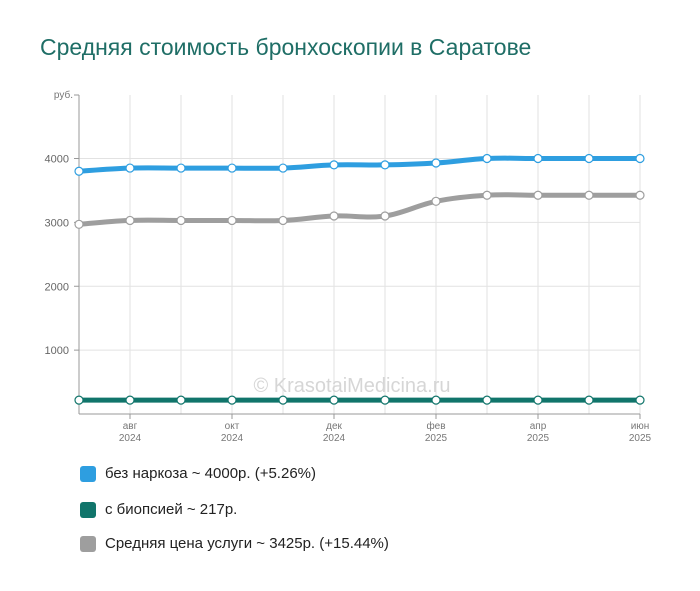 This screenshot has width=700, height=591. What do you see at coordinates (247, 543) in the screenshot?
I see `legend-label: Средняя цена услуги ~ 3425р. (+15.44%)` at bounding box center [247, 543].